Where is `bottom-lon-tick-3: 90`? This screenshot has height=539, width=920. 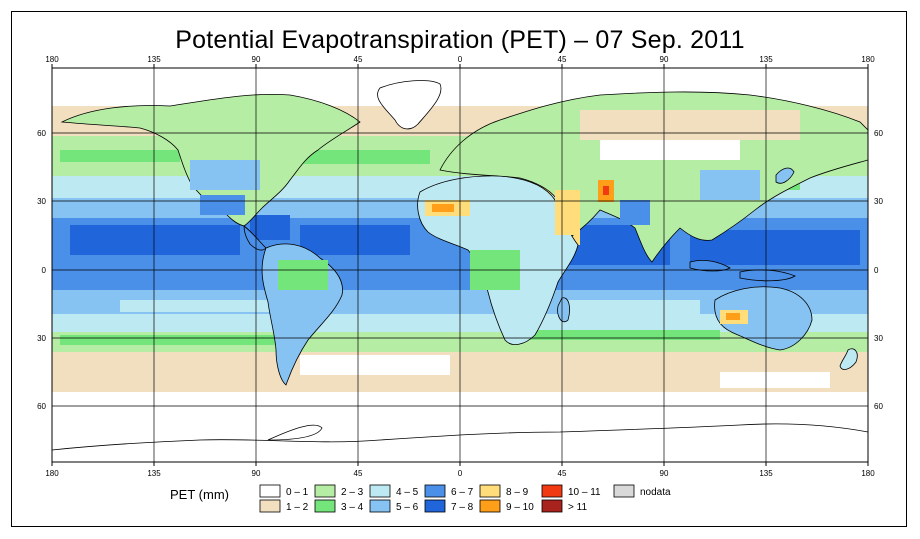 bottom-lon-tick-3: 90 is located at coordinates (256, 473).